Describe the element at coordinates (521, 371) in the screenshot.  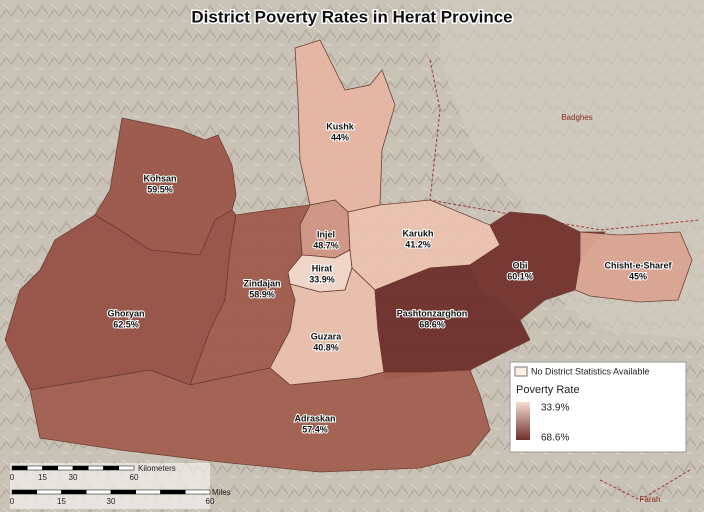
I see `legend-swatch` at that location.